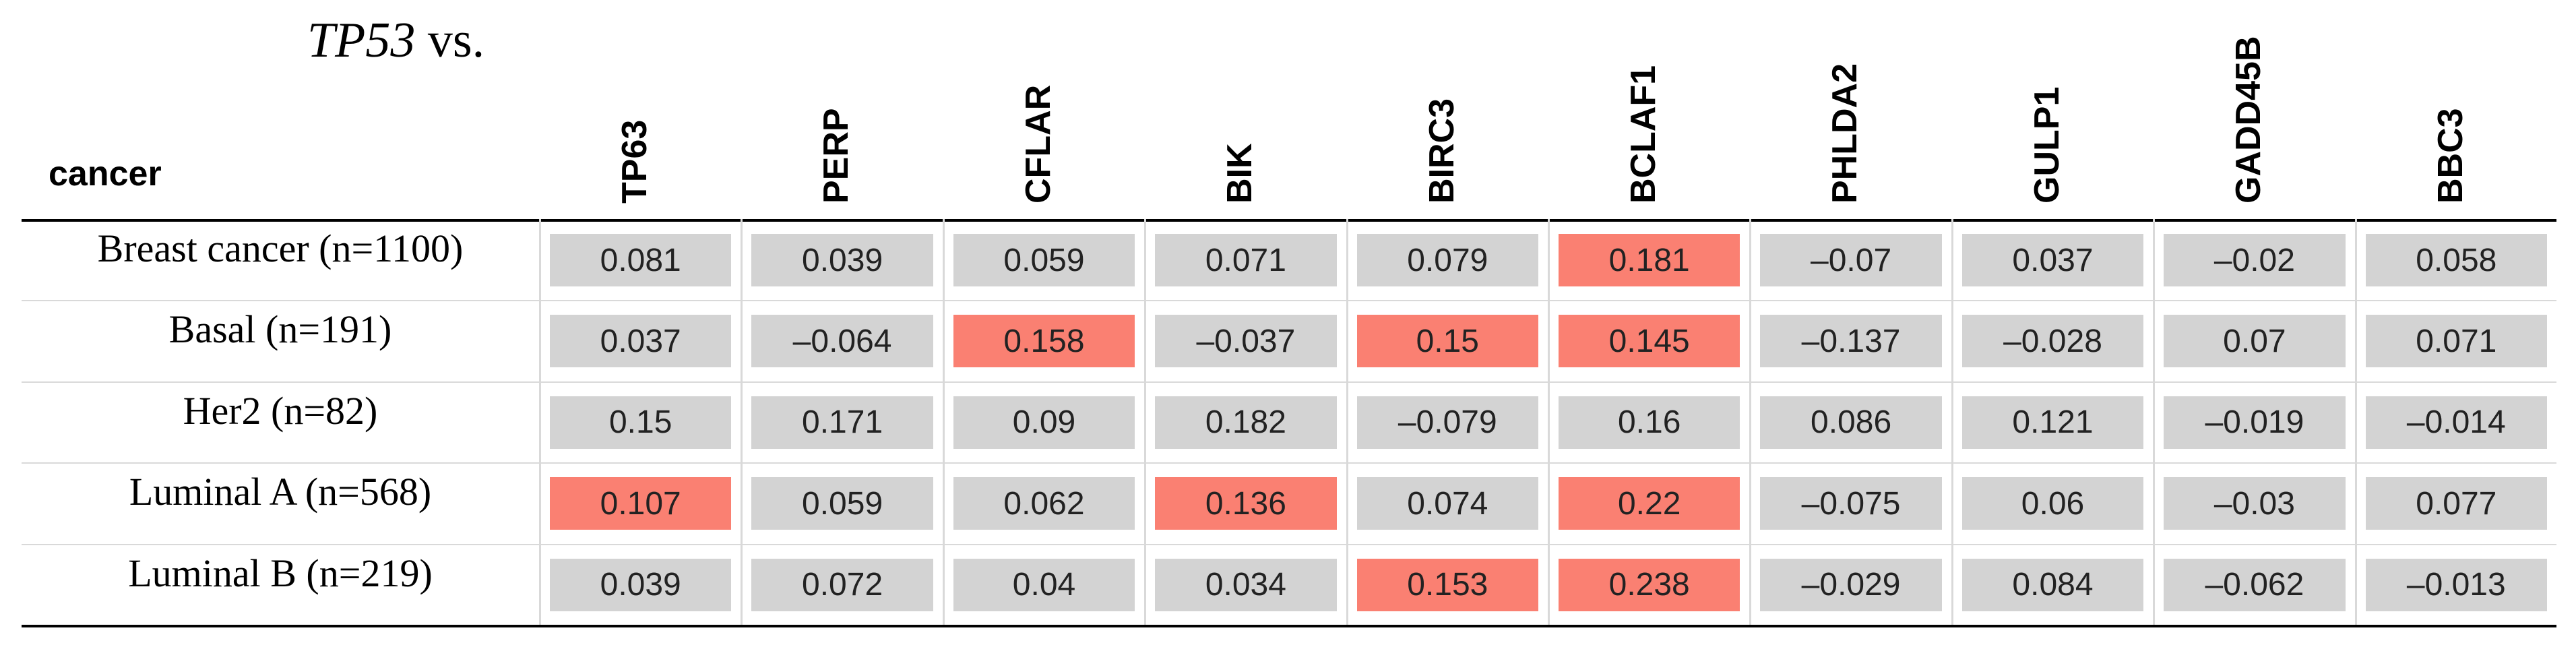 This screenshot has height=647, width=2576. Describe the element at coordinates (1649, 341) in the screenshot. I see `value-cell: 0.145` at that location.